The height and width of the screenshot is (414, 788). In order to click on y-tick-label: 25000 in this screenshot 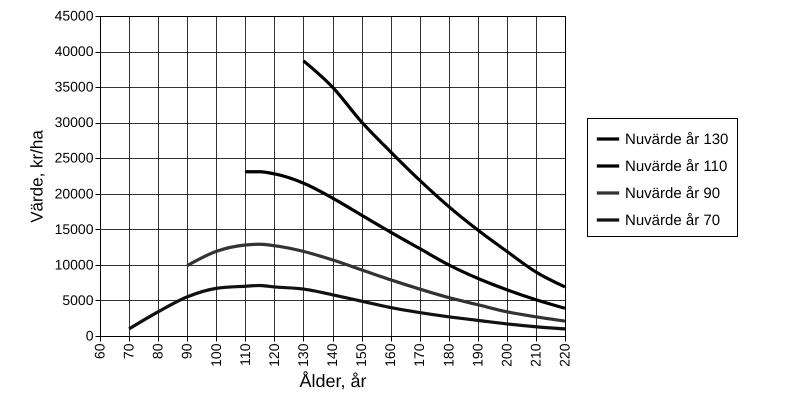, I will do `click(74, 158)`.